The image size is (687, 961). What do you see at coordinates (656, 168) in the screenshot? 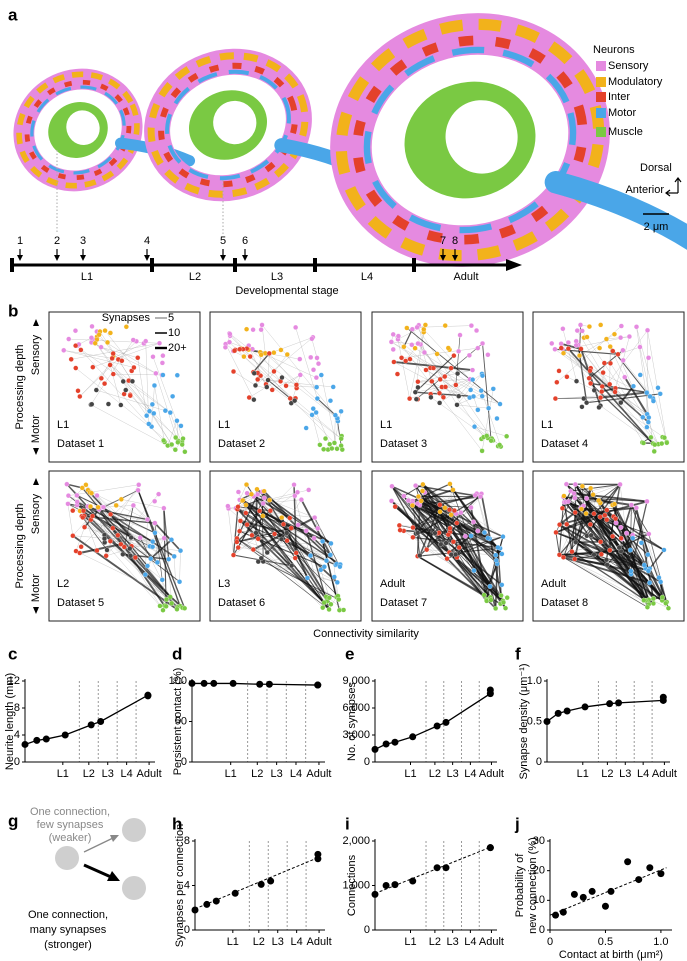
I see `compass-up: Dorsal` at bounding box center [656, 168].